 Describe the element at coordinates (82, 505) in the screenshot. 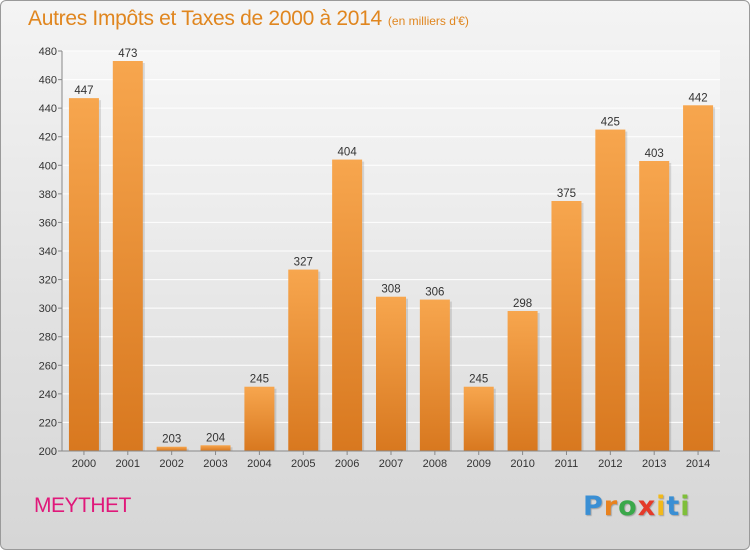

I see `place-name: MEYTHET` at that location.